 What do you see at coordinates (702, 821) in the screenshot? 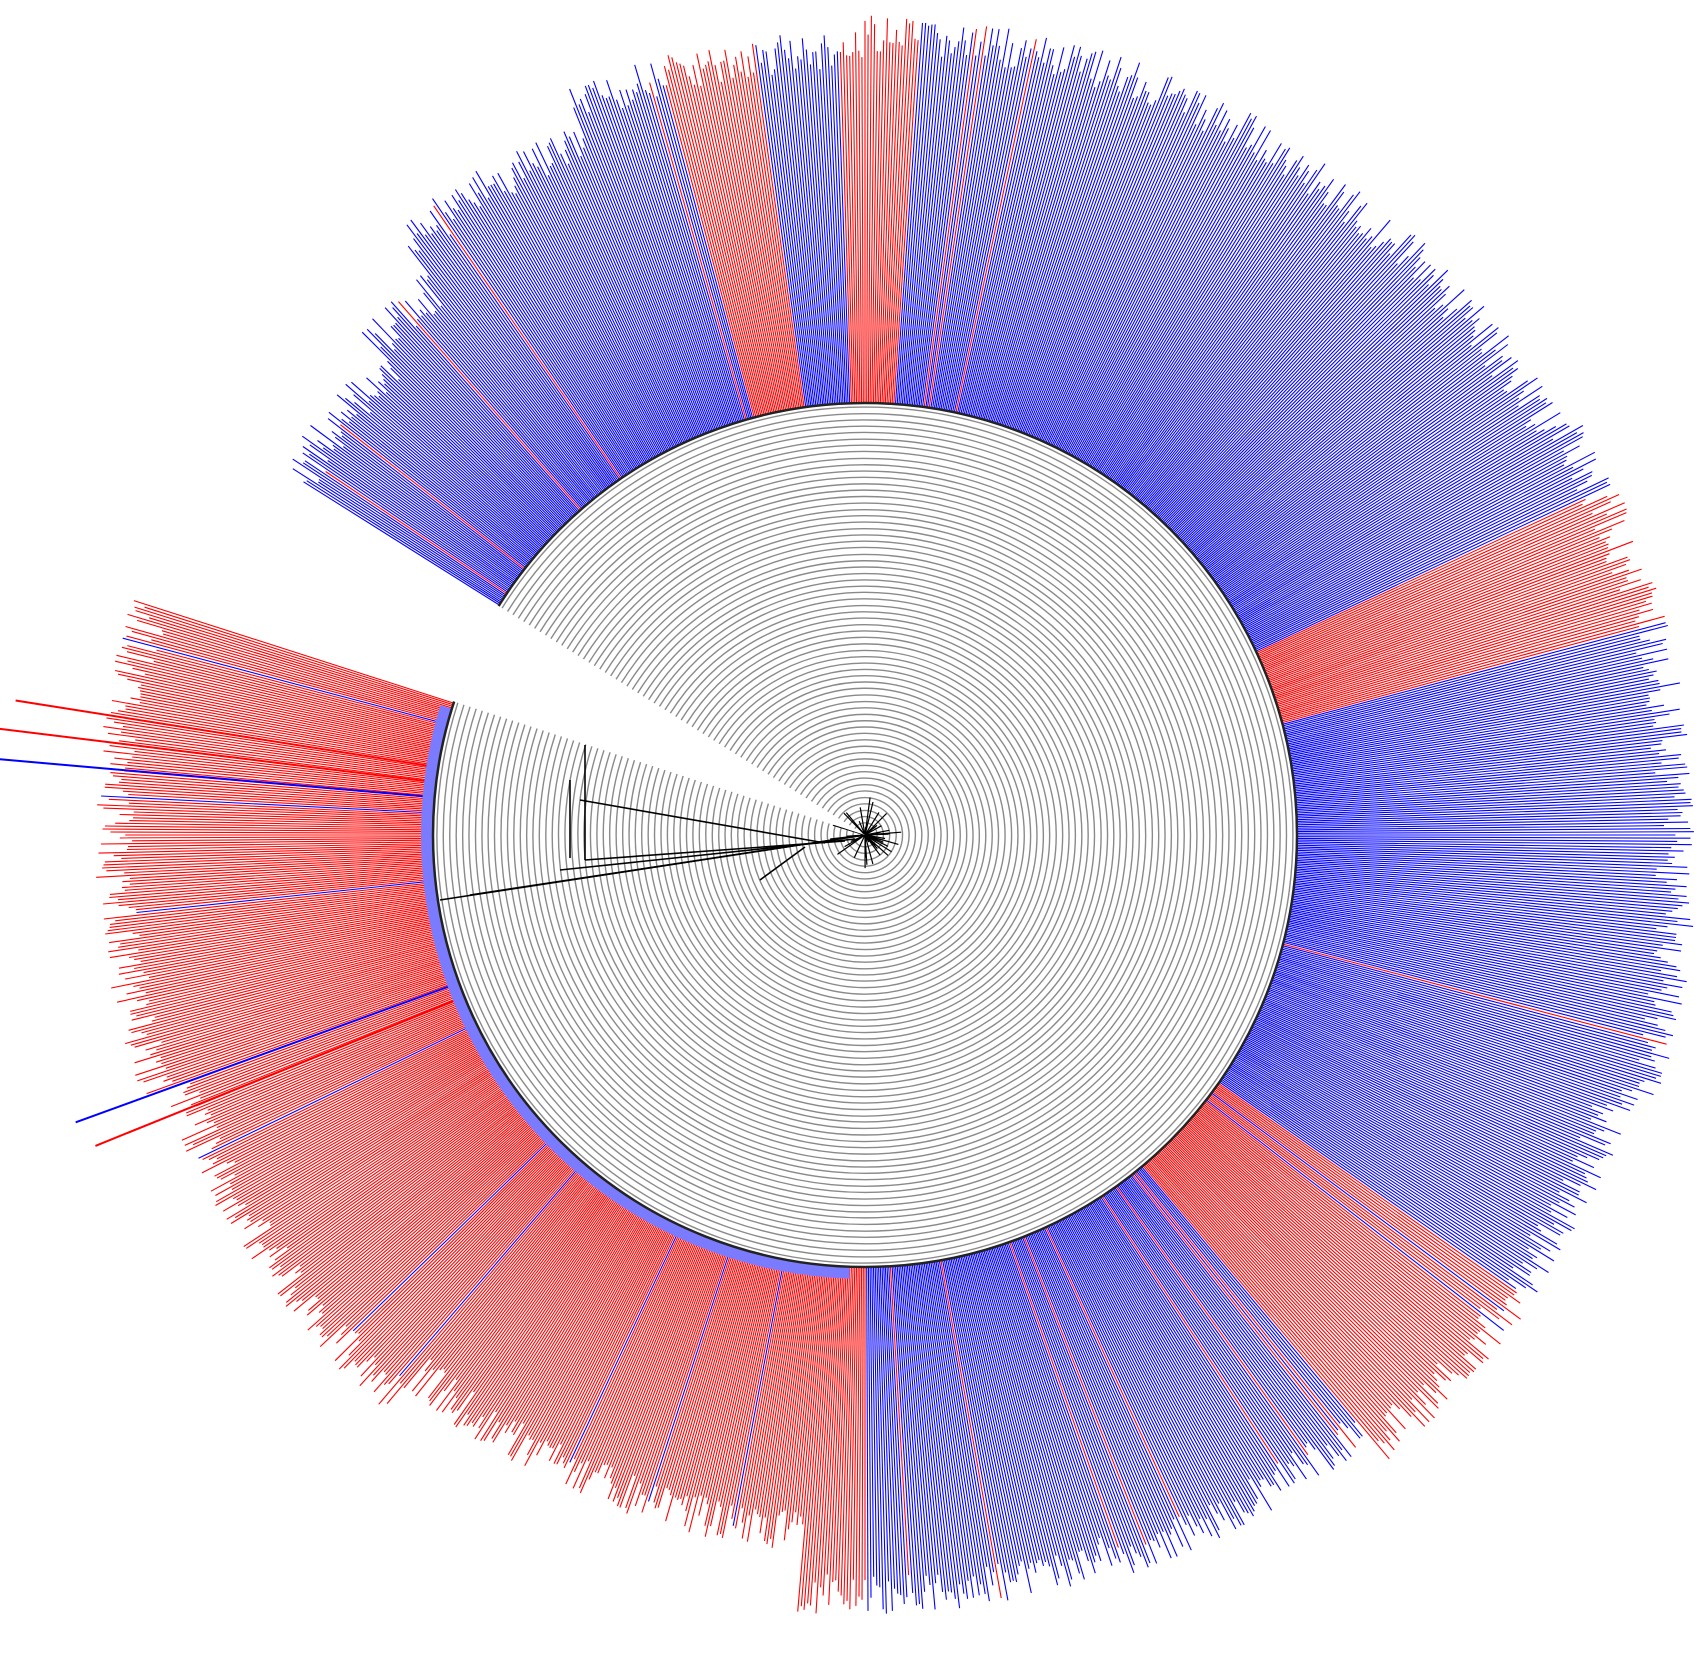
I see `backbone-branch` at bounding box center [702, 821].